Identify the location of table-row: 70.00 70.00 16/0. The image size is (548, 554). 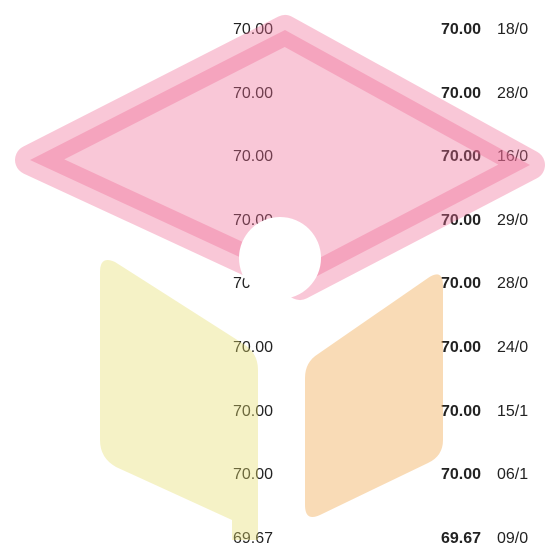
(274, 160).